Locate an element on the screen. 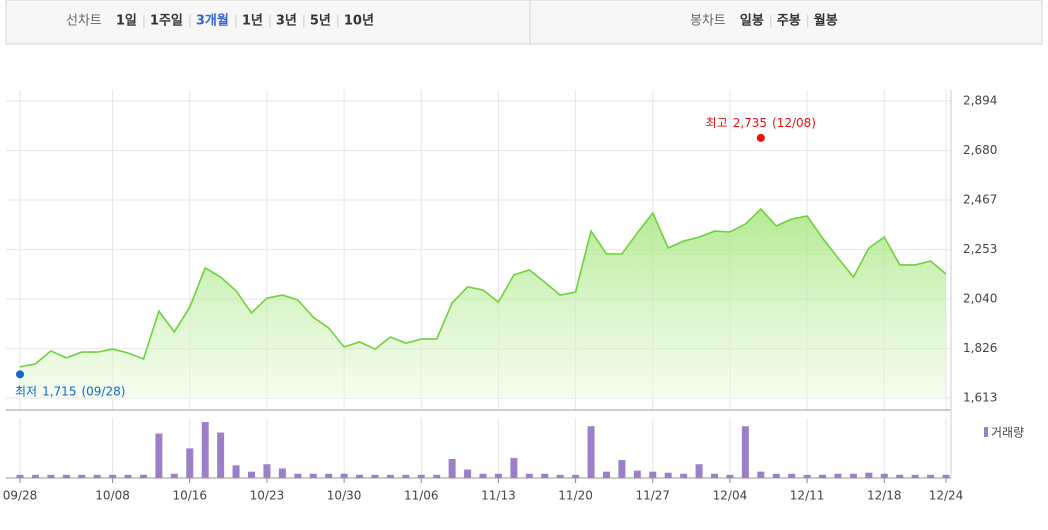 The image size is (1048, 530). tabs: 선차트 1일 1주일 3개월 1년 3년 5년 10년 봉차트 일봉 주봉 월봉 is located at coordinates (452, 21).